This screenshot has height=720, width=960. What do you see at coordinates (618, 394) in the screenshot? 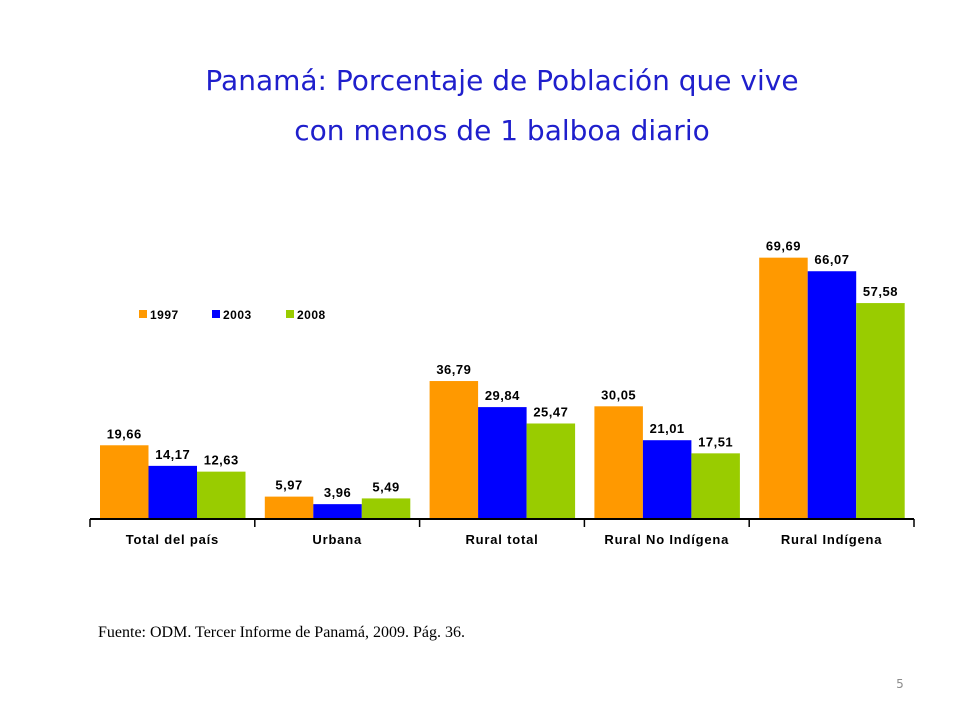
I see `data-label-1997-4: 30,05` at bounding box center [618, 394].